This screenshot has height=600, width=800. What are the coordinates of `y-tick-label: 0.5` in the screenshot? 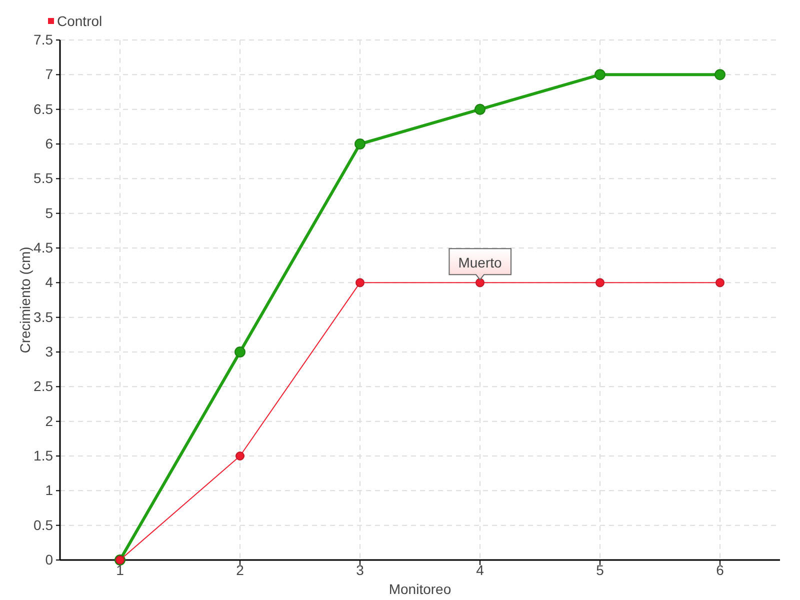 It's located at (44, 524).